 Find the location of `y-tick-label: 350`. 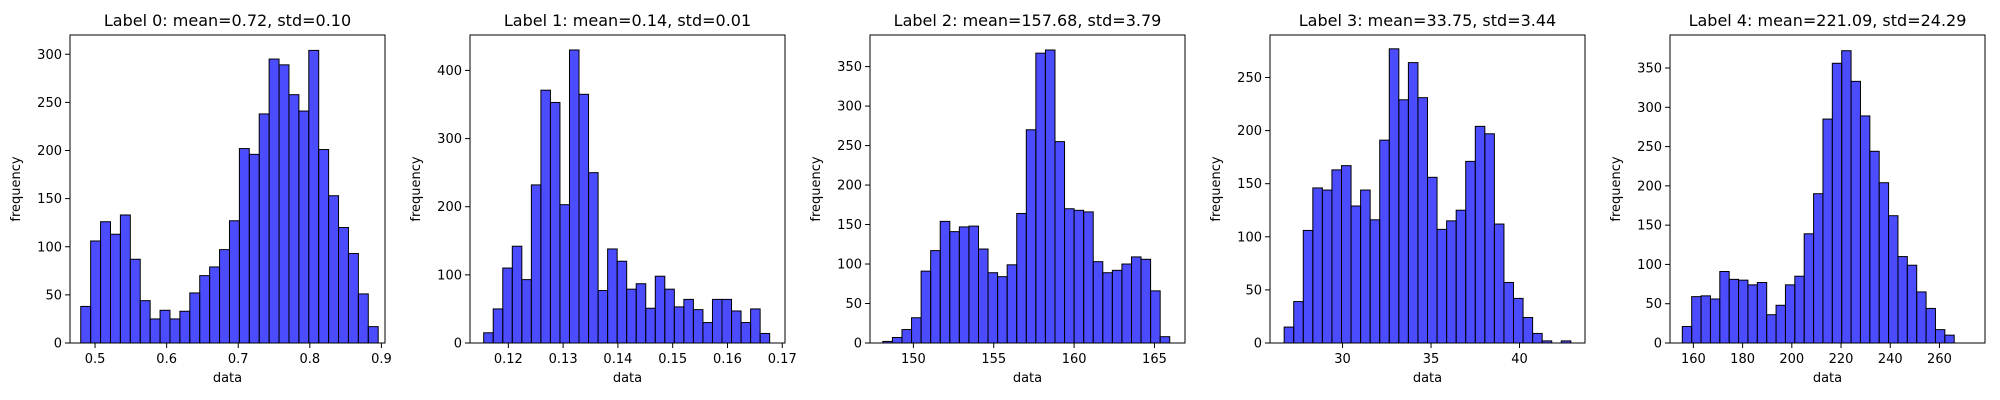

y-tick-label: 350 is located at coordinates (849, 67).